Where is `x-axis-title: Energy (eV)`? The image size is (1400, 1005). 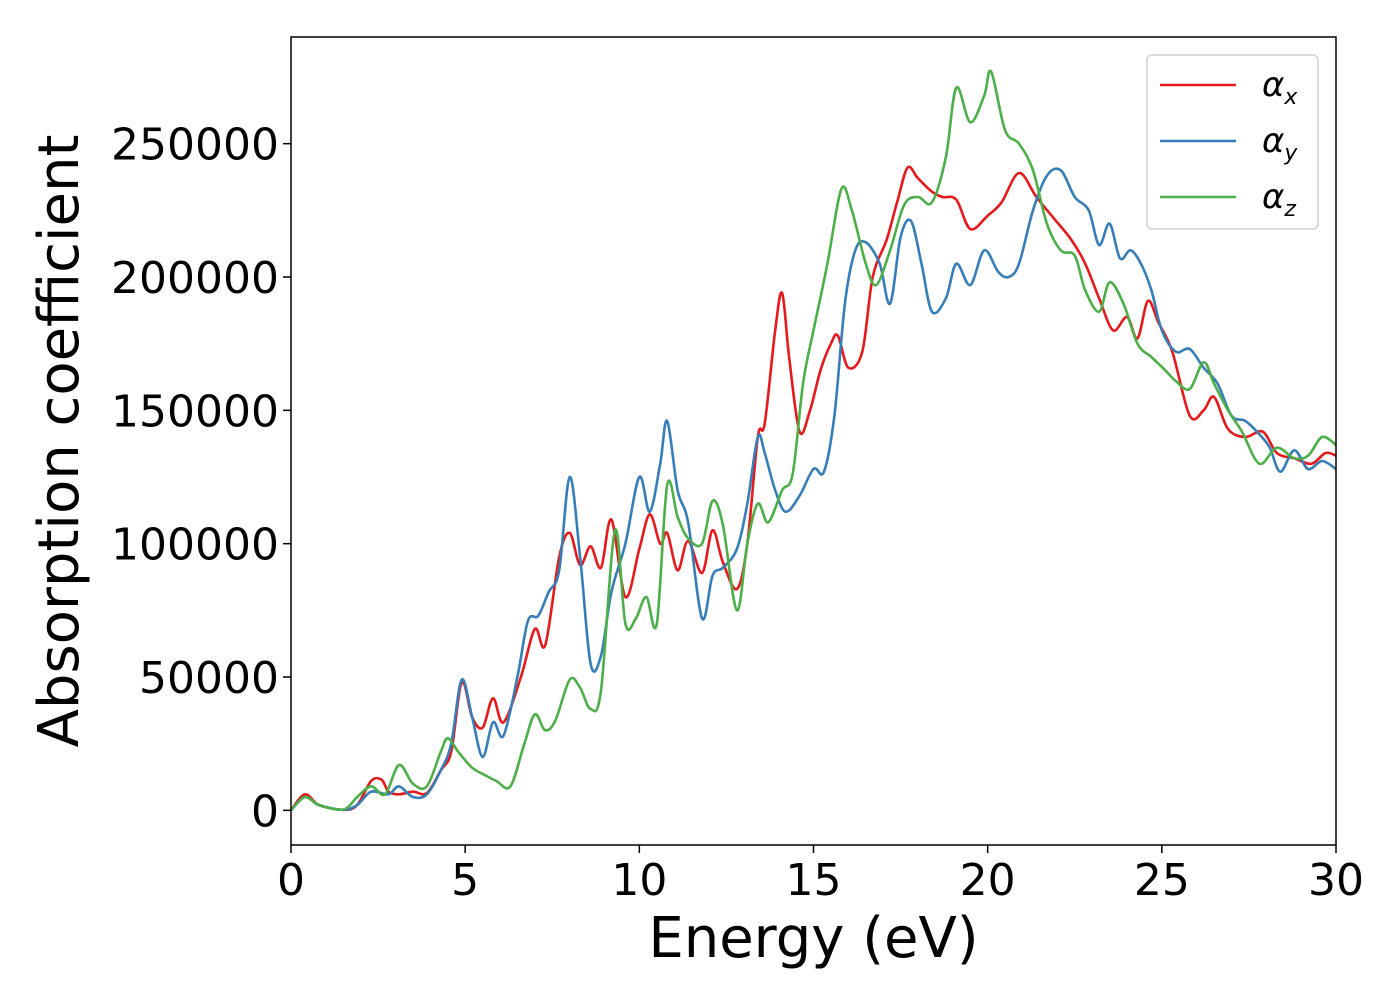 x-axis-title: Energy (eV) is located at coordinates (813, 938).